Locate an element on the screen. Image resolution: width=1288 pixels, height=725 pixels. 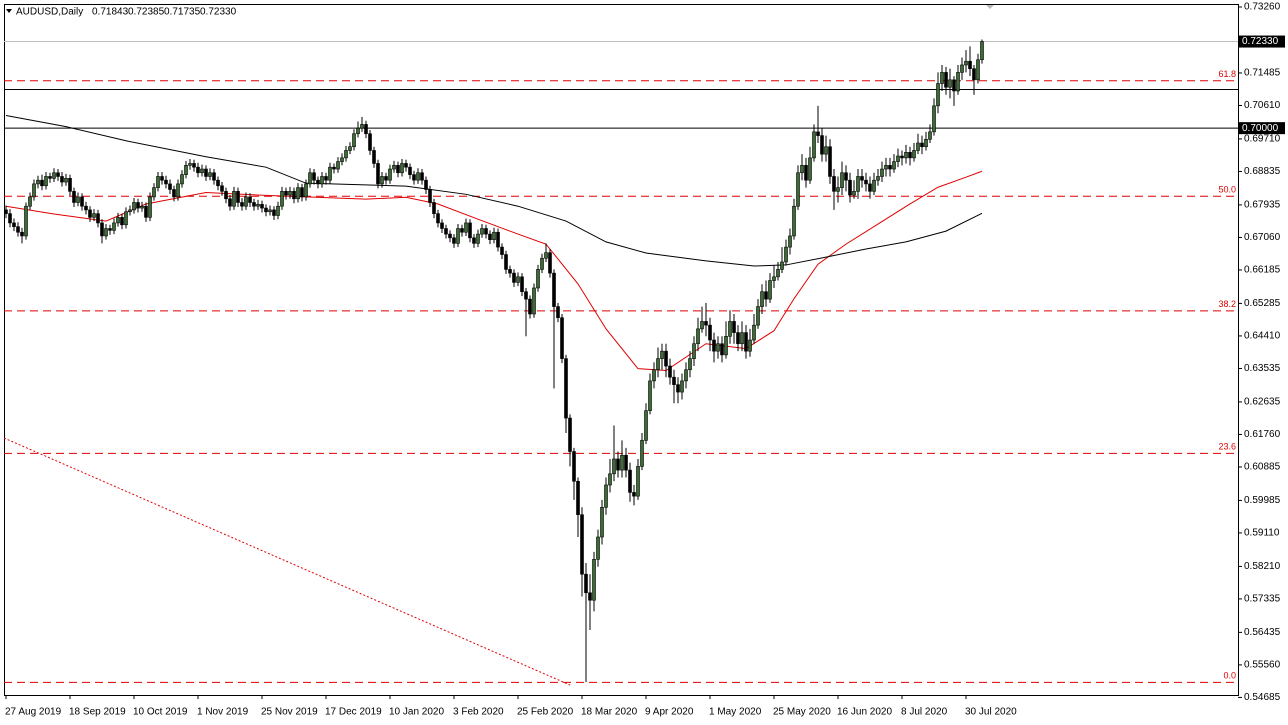
x-tick-label: 25 Feb 2020 is located at coordinates (545, 712).